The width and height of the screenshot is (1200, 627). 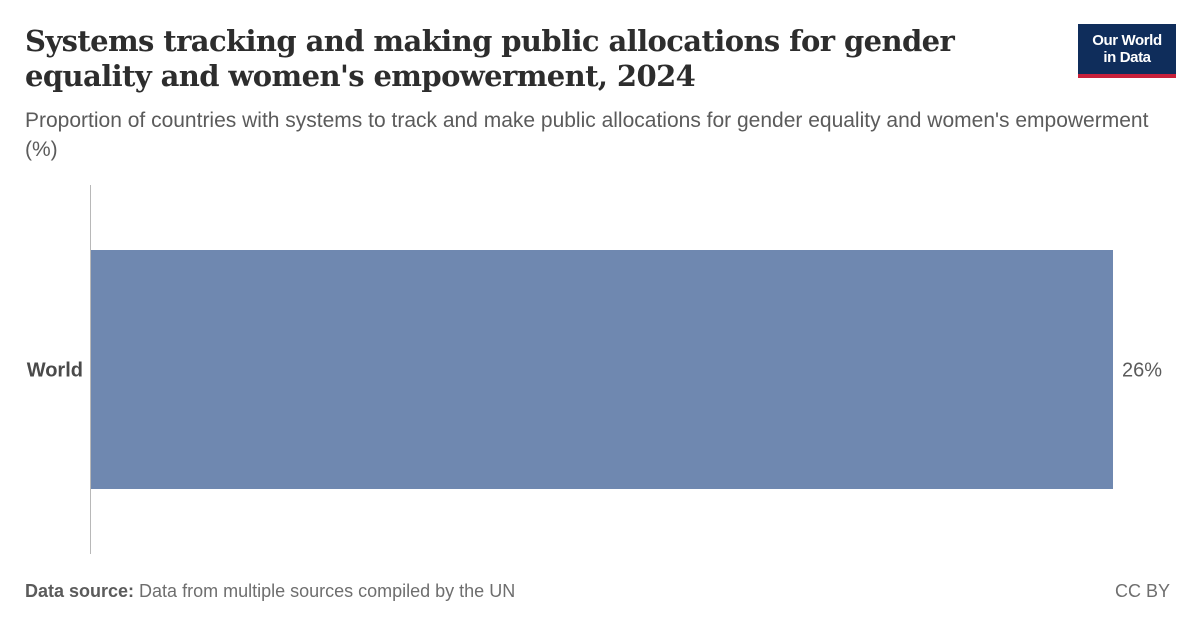 I want to click on logo-line-2: in Data, so click(x=1127, y=57).